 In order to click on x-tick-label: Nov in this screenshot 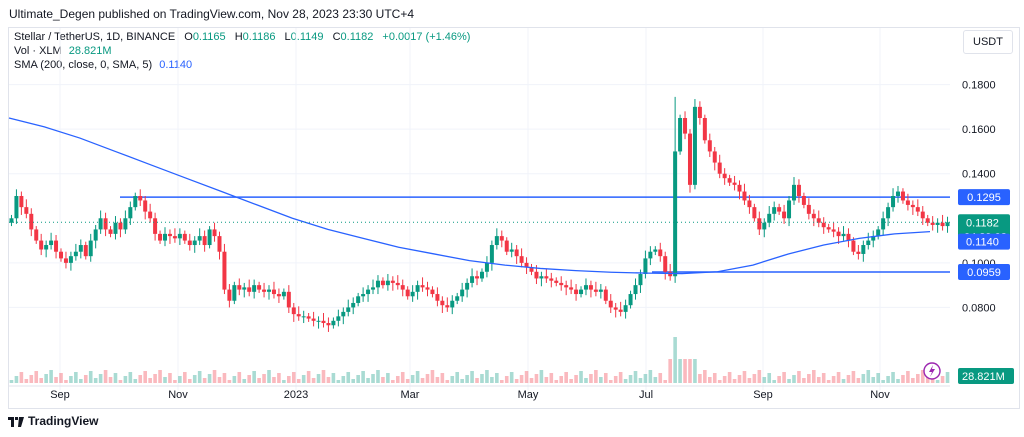, I will do `click(880, 395)`.